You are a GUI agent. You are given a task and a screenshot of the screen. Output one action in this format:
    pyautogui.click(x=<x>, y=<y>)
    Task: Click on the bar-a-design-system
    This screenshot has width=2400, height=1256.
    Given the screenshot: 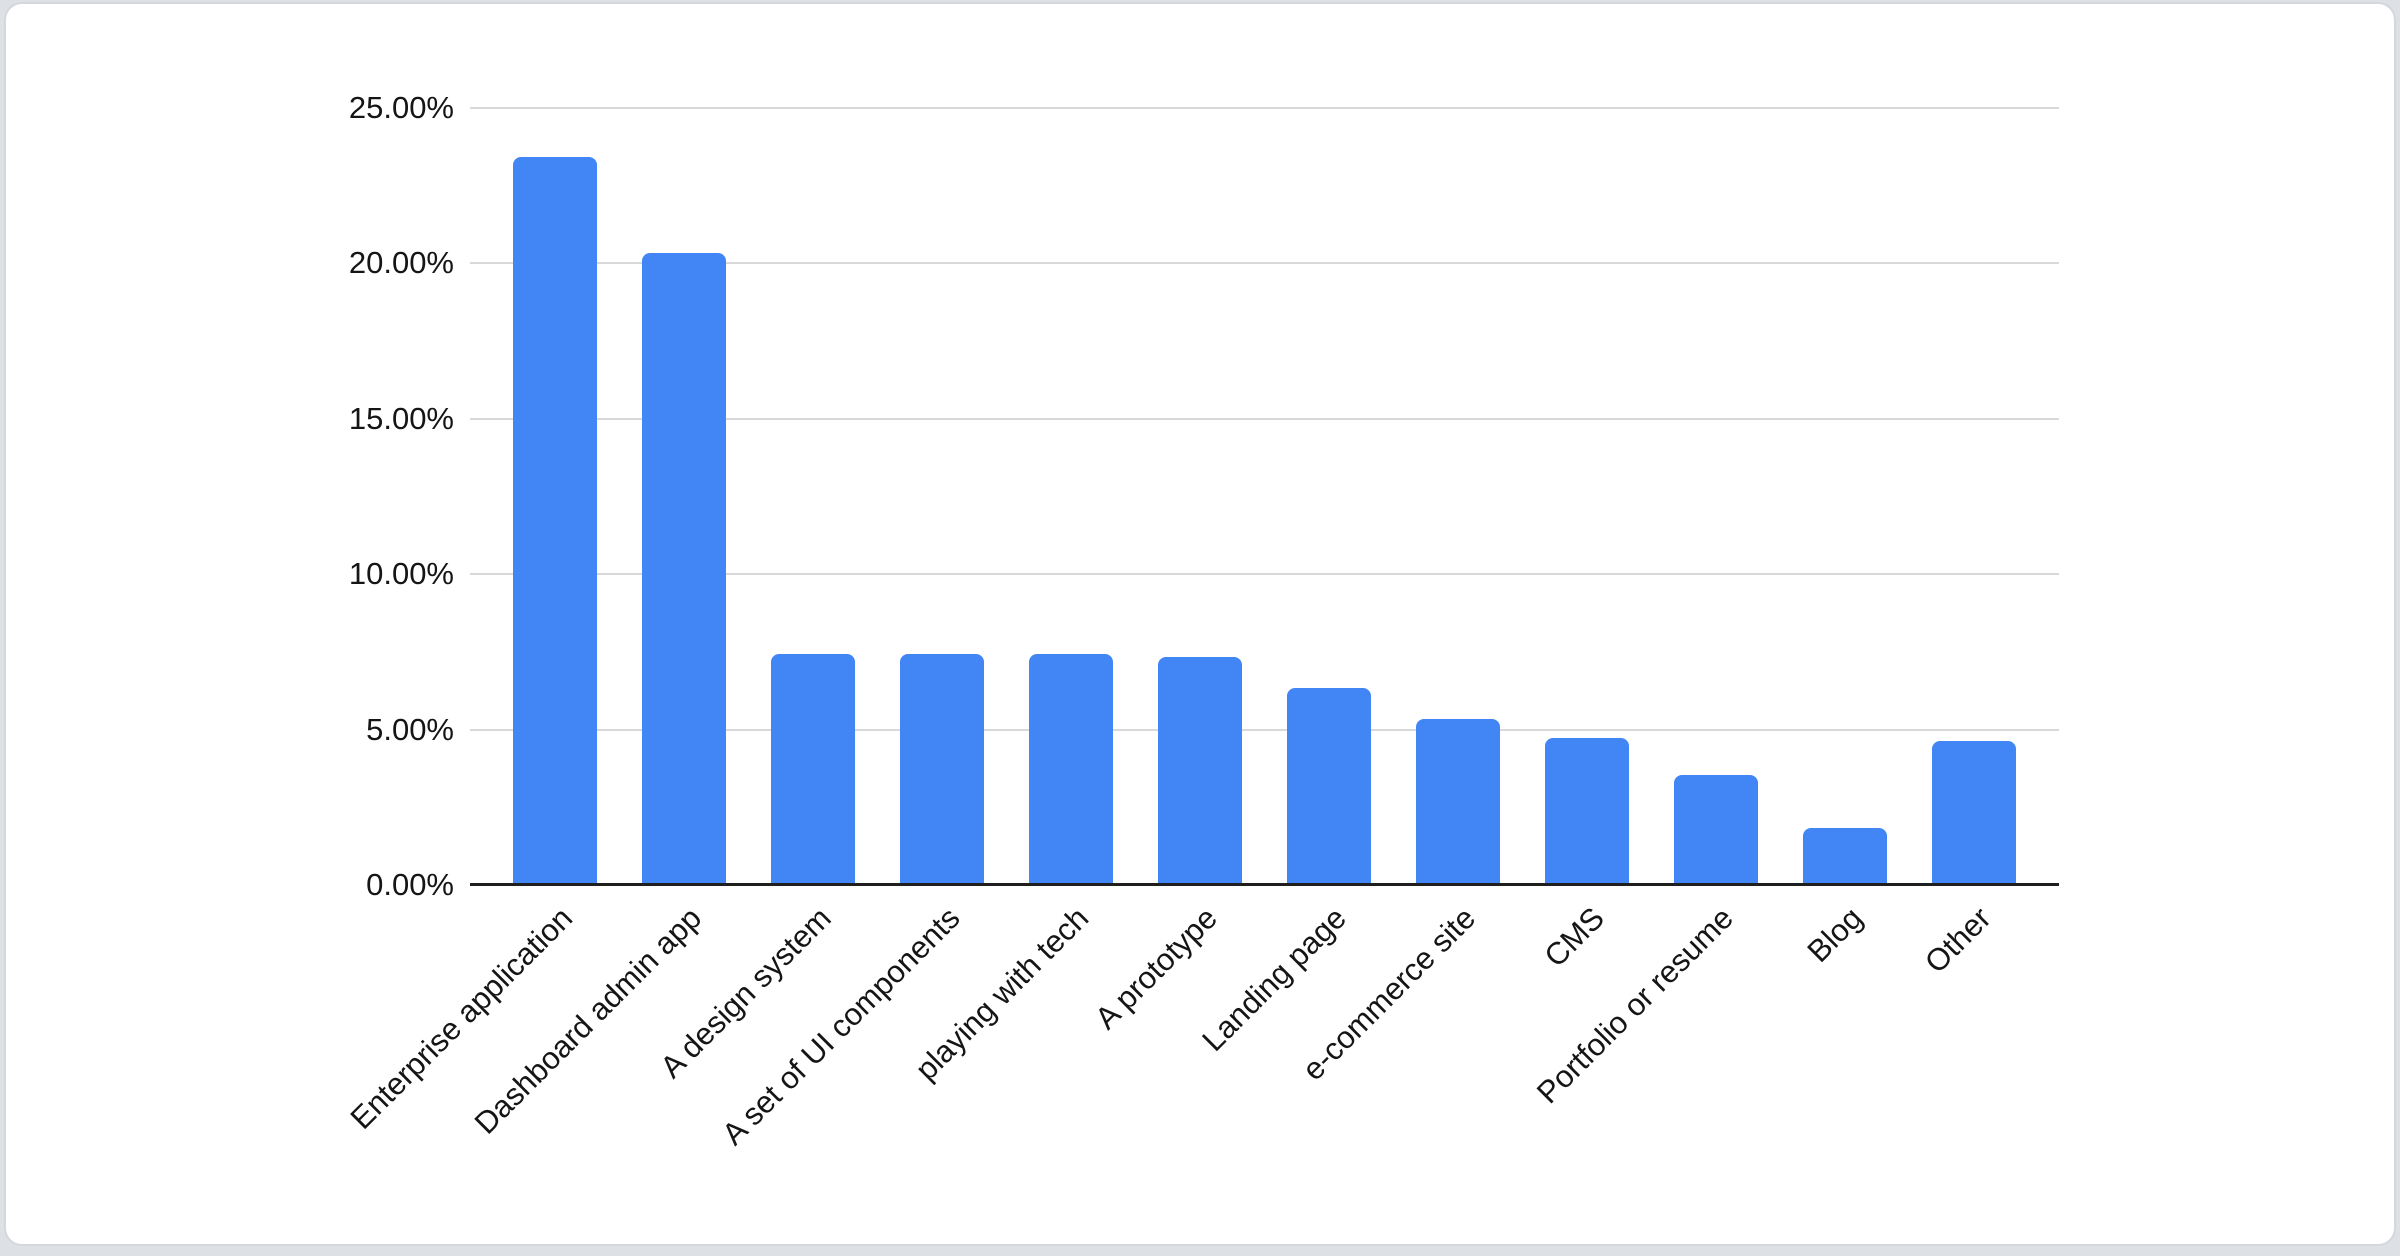 What is the action you would take?
    pyautogui.click(x=813, y=769)
    